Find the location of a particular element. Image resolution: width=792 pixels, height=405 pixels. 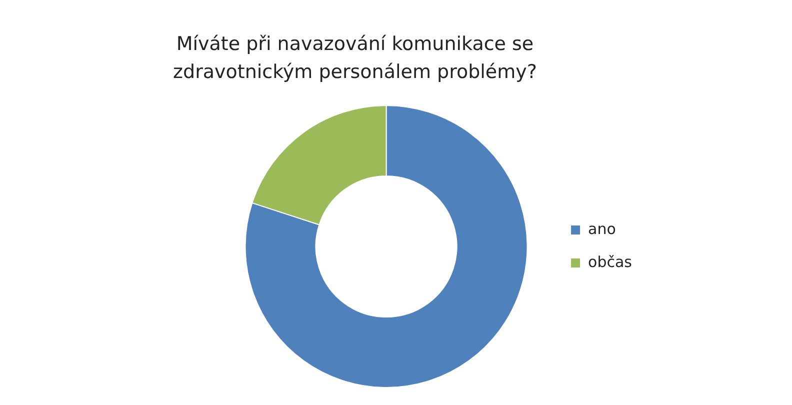

legend-label: ano is located at coordinates (602, 229).